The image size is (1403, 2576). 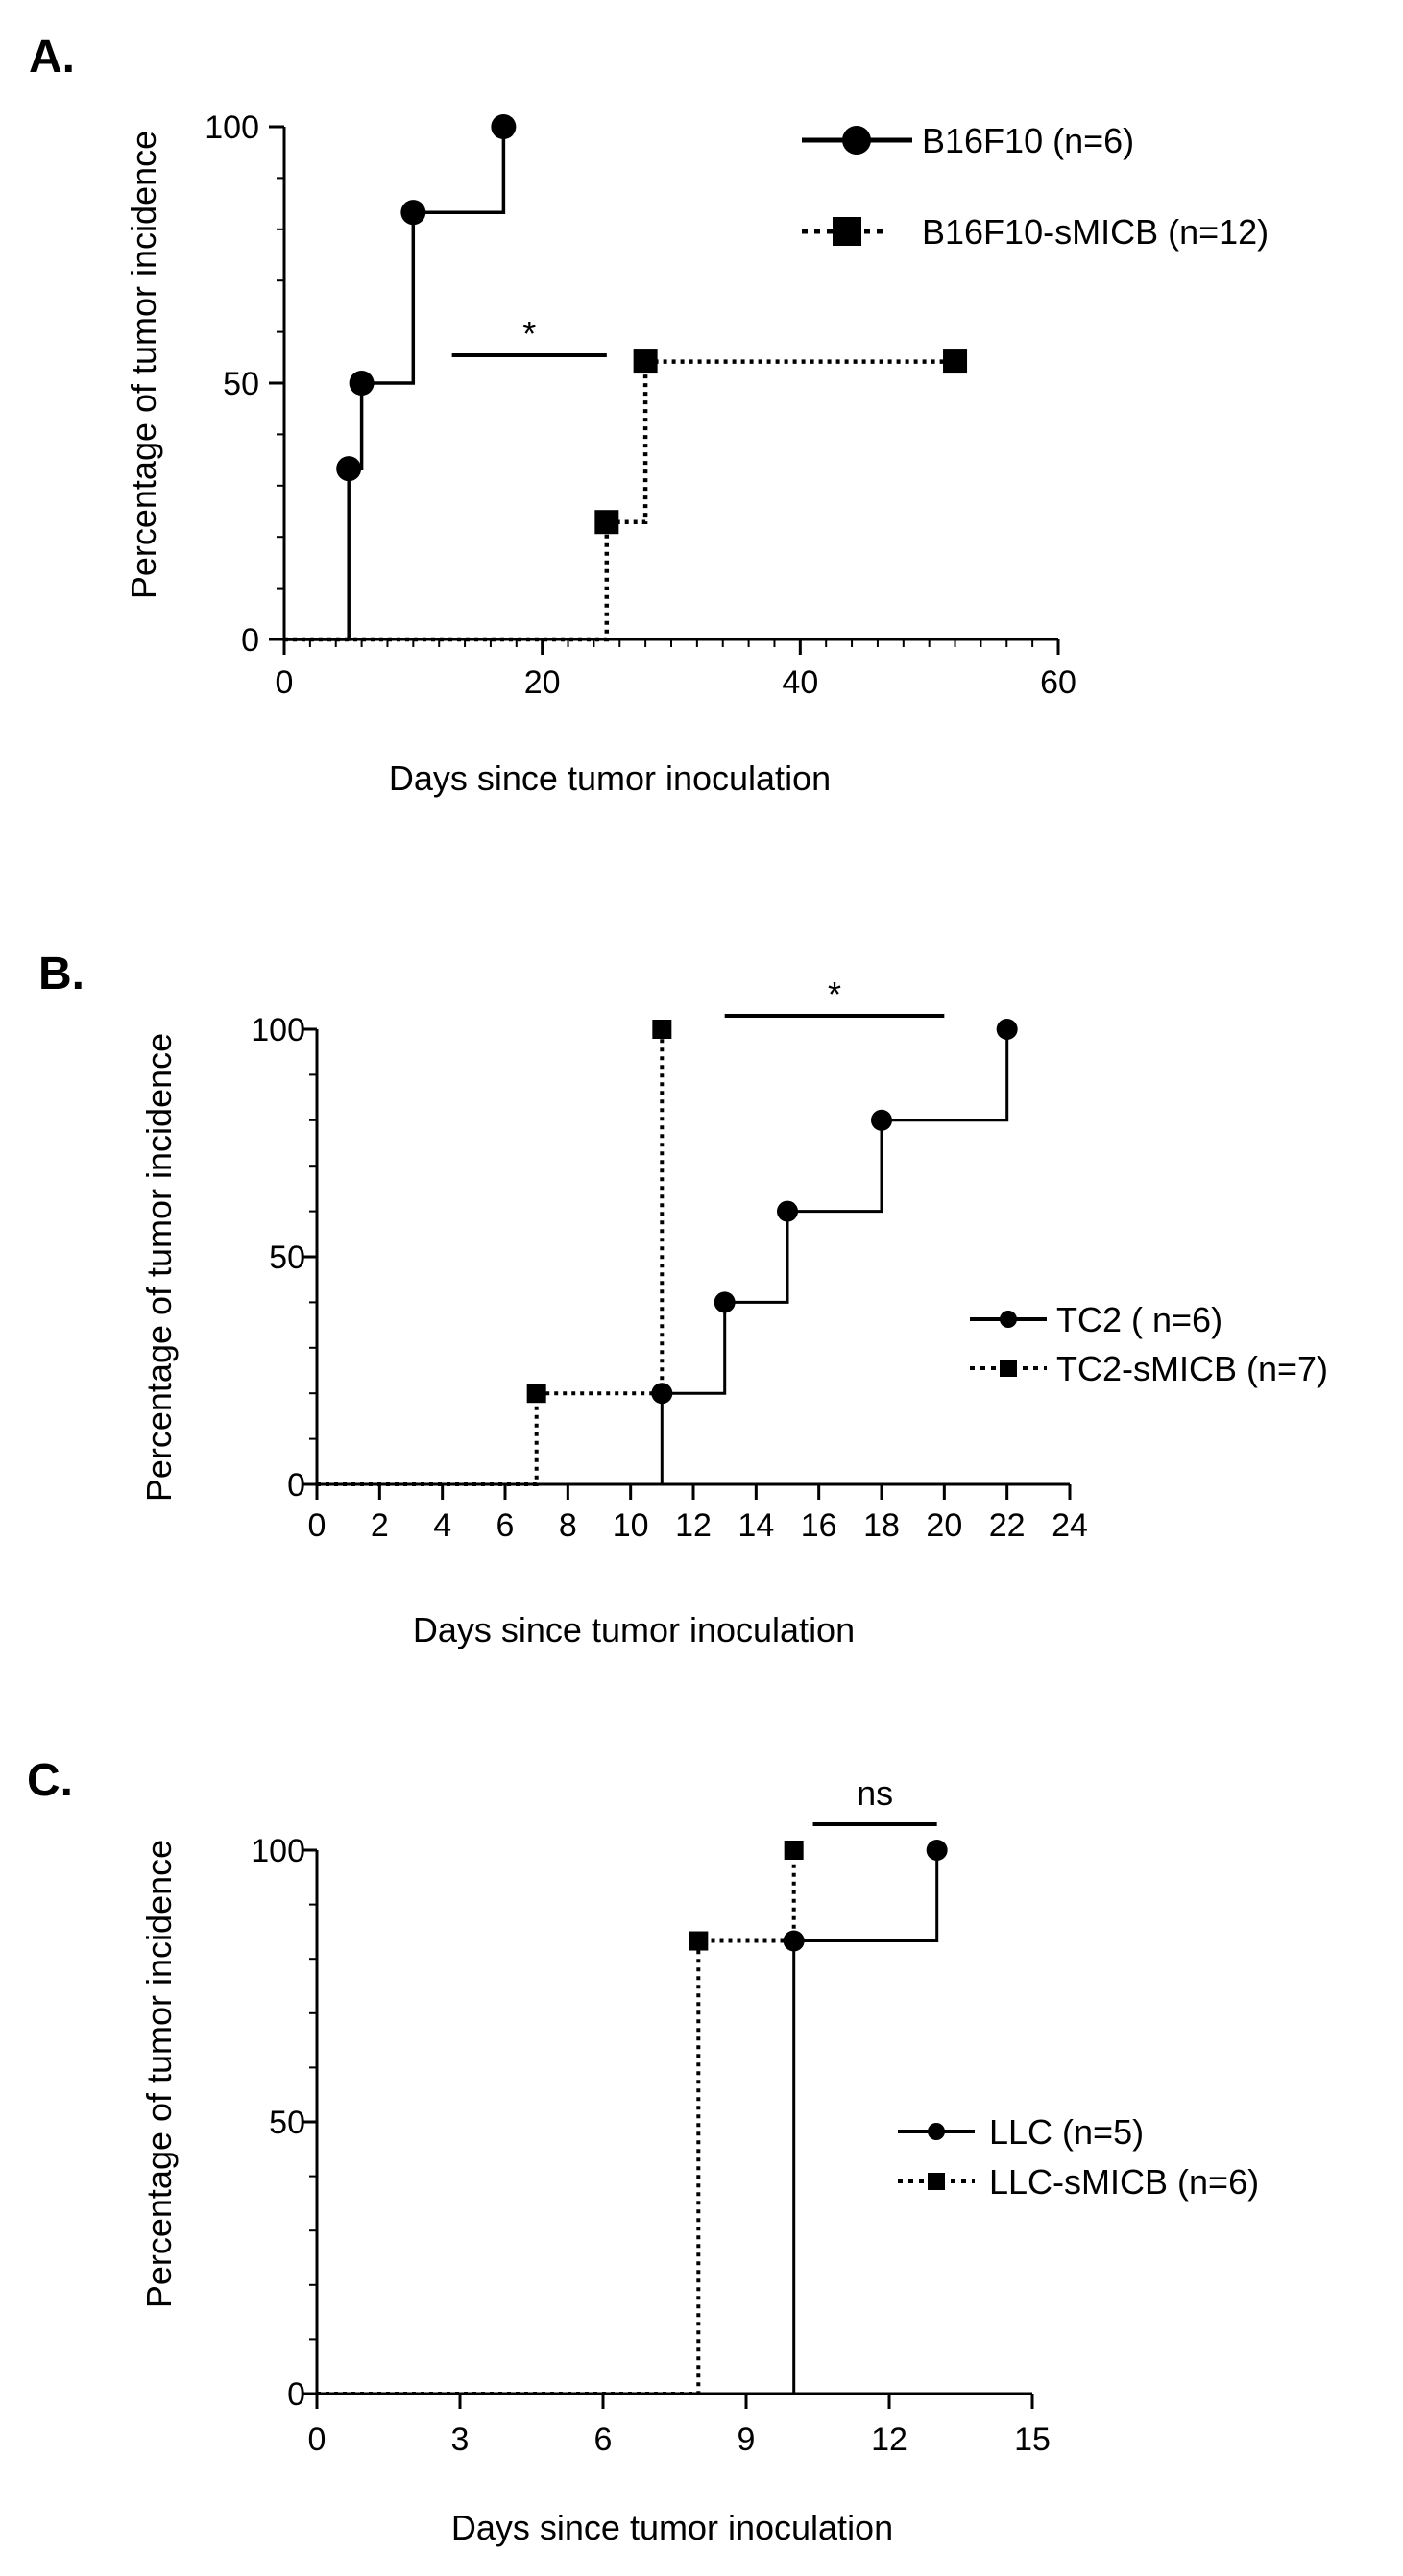 What do you see at coordinates (1066, 2132) in the screenshot?
I see `panel-c-legend-label-0: LLC (n=5)` at bounding box center [1066, 2132].